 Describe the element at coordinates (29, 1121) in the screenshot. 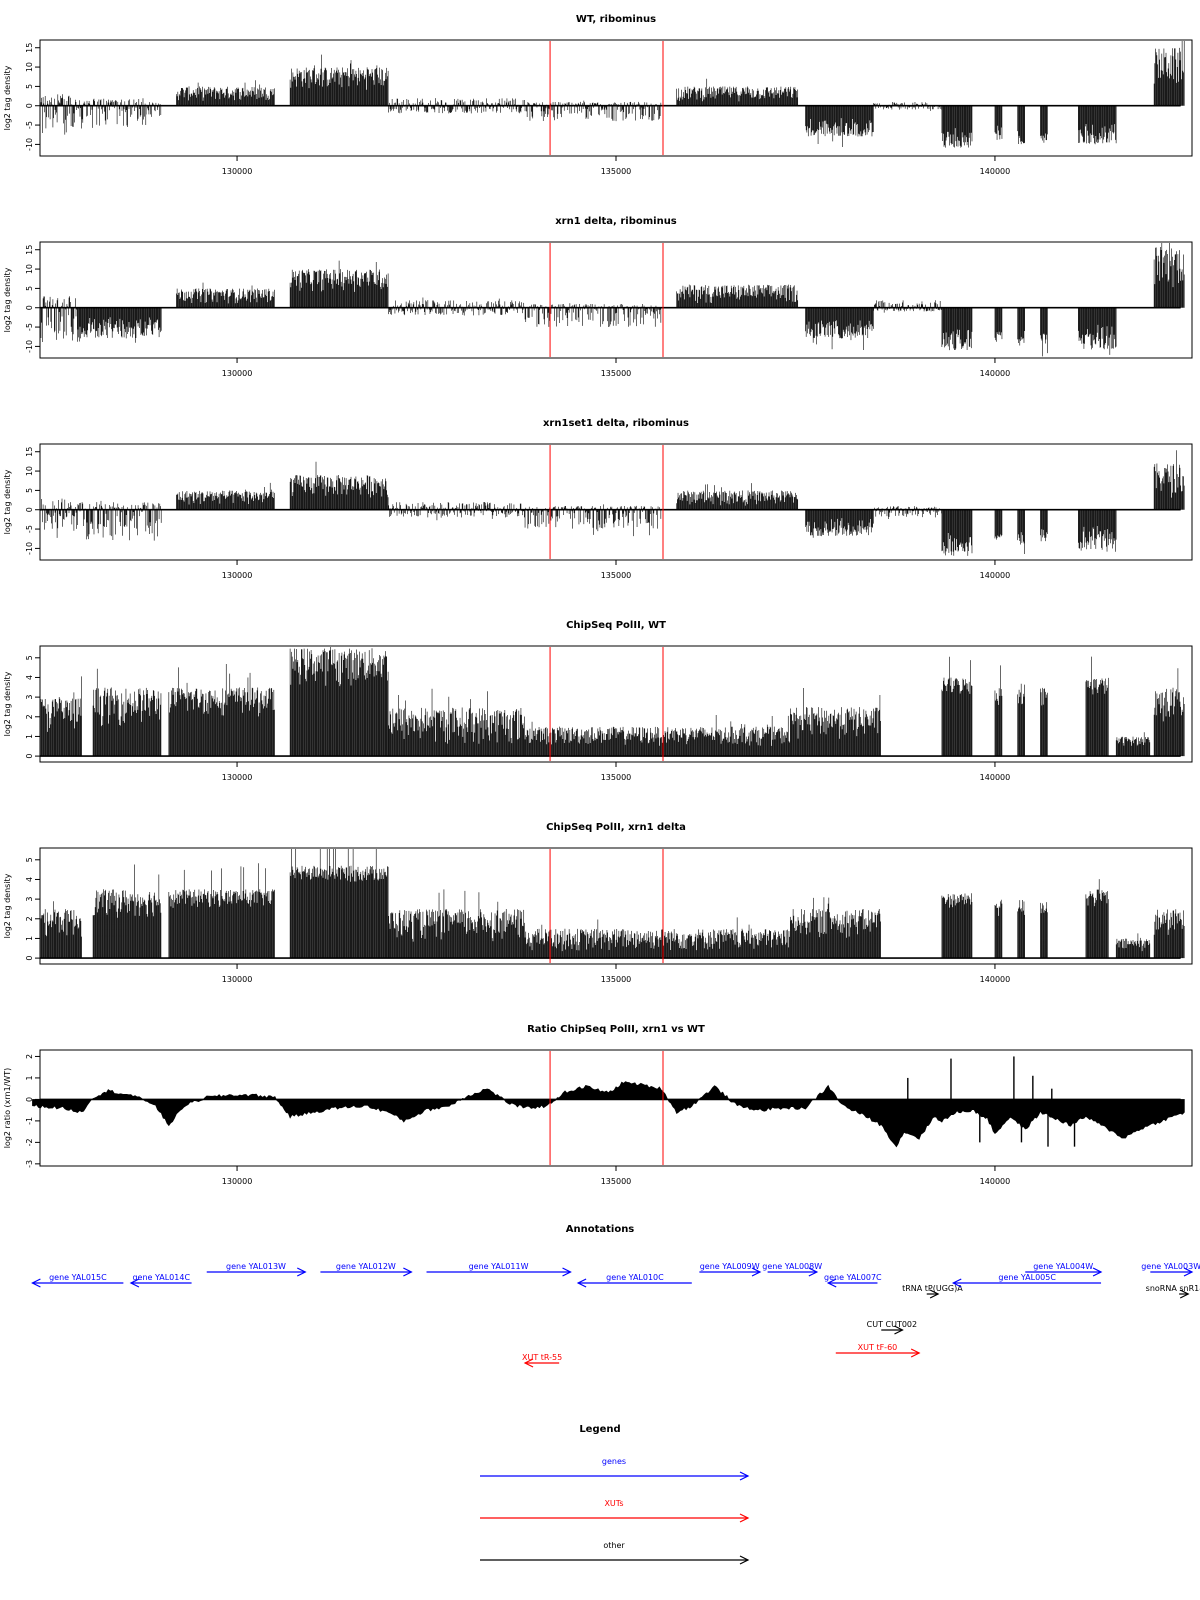

I see `y-tick-label: -1` at that location.